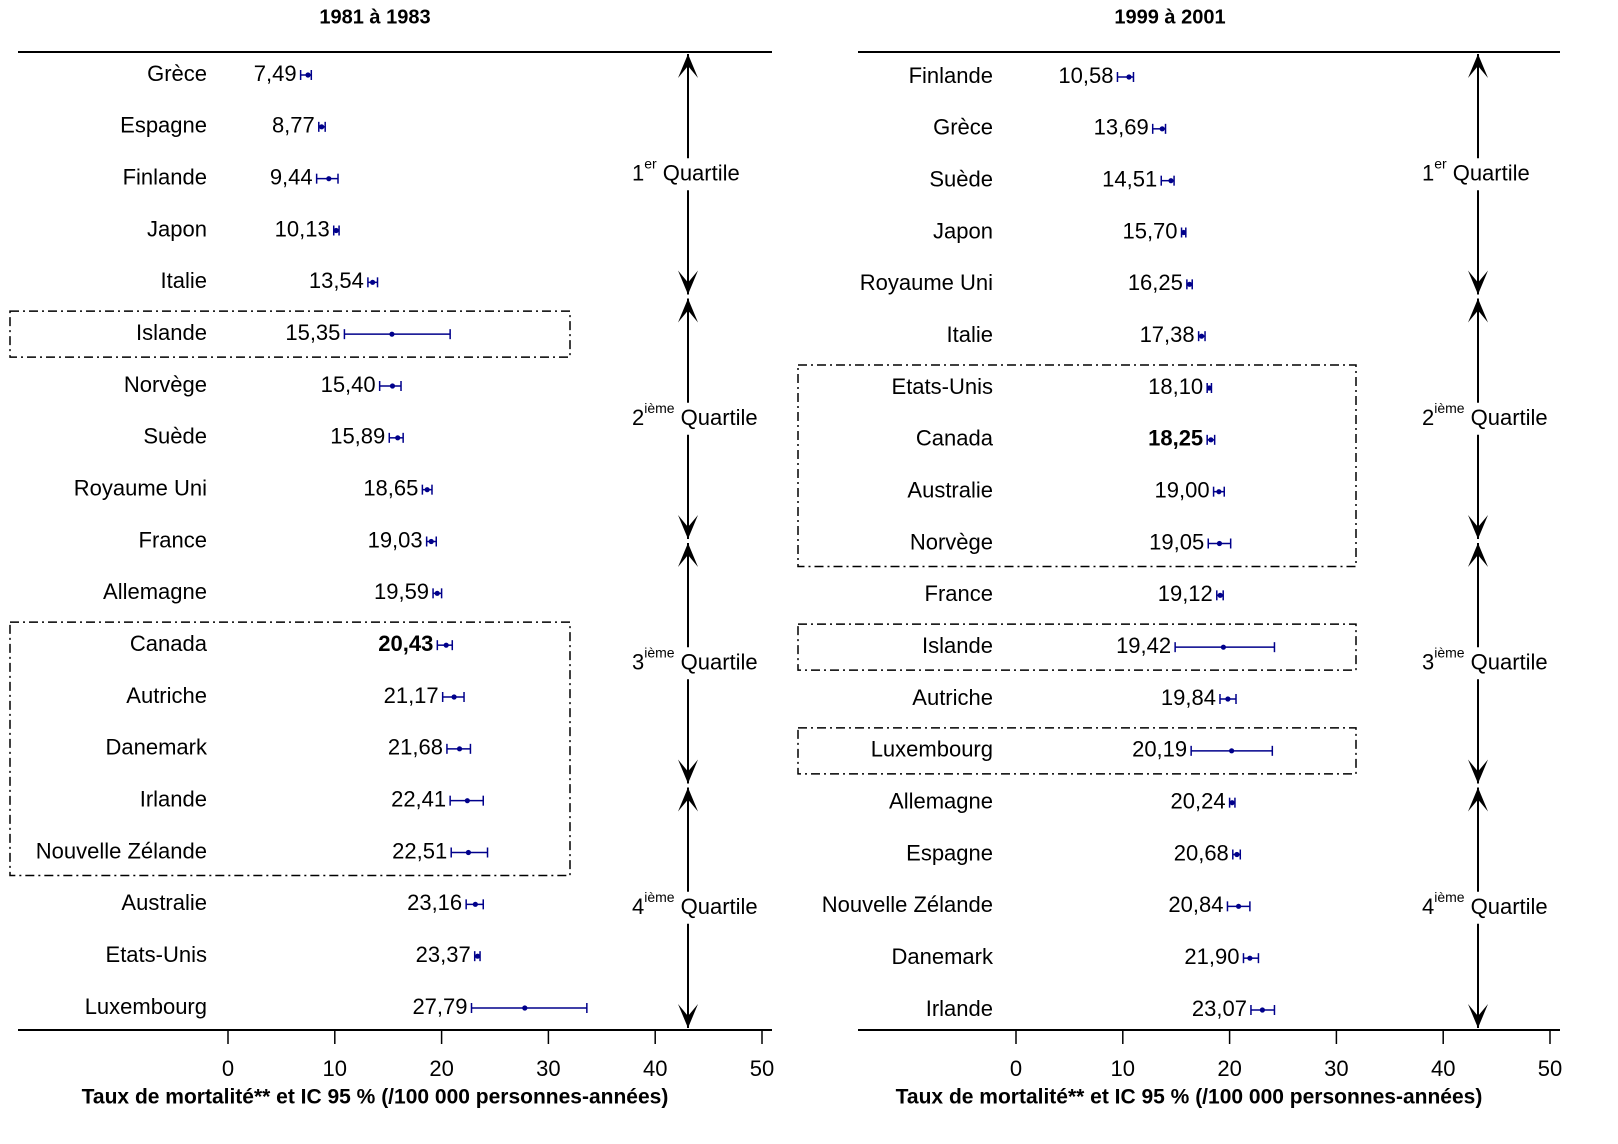  What do you see at coordinates (434, 902) in the screenshot?
I see `value-label: 23,16` at bounding box center [434, 902].